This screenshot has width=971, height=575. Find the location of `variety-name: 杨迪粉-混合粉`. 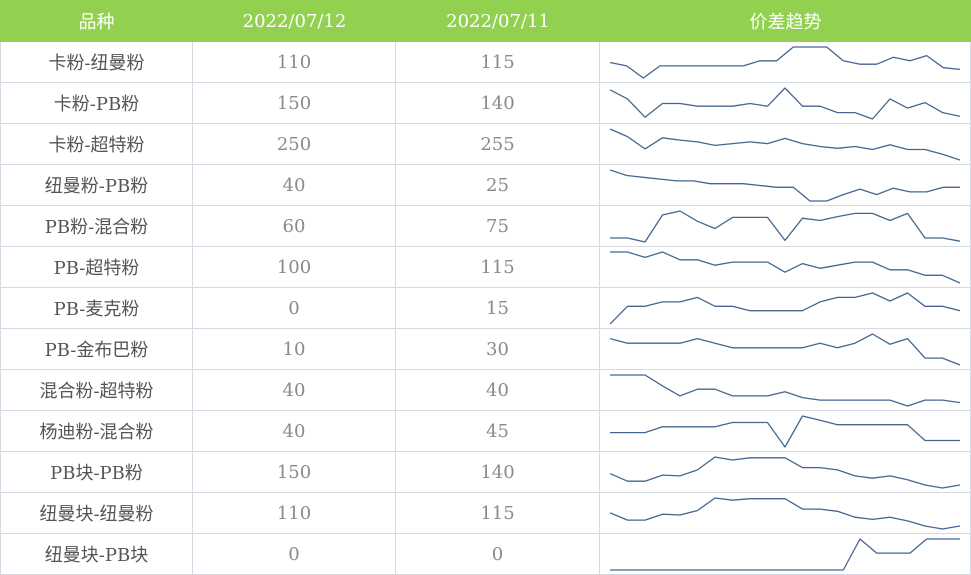

variety-name: 杨迪粉-混合粉 is located at coordinates (96, 431).